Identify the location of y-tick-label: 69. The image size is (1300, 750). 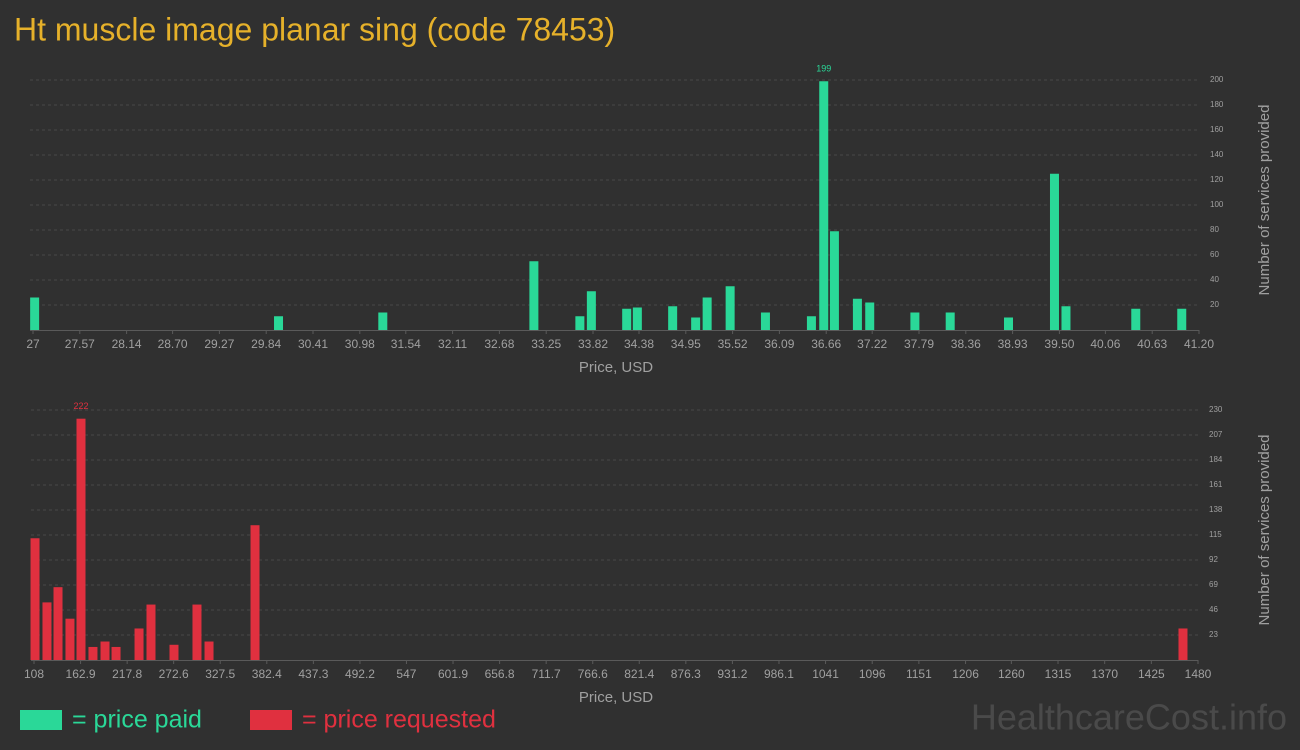
(1213, 584).